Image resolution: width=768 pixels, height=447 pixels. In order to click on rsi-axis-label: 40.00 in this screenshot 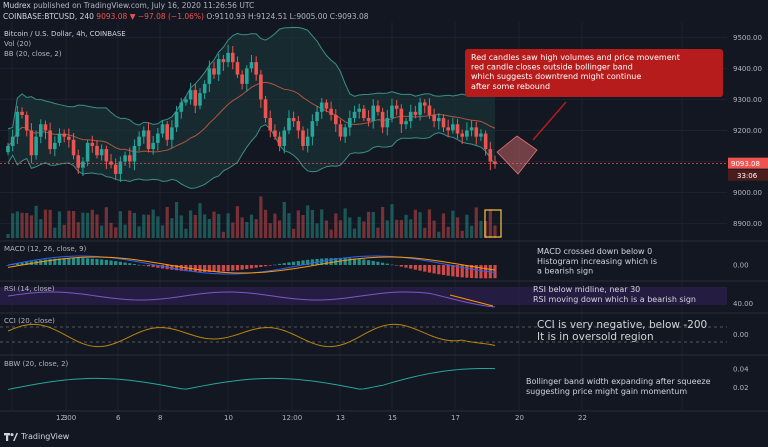, I will do `click(743, 304)`.